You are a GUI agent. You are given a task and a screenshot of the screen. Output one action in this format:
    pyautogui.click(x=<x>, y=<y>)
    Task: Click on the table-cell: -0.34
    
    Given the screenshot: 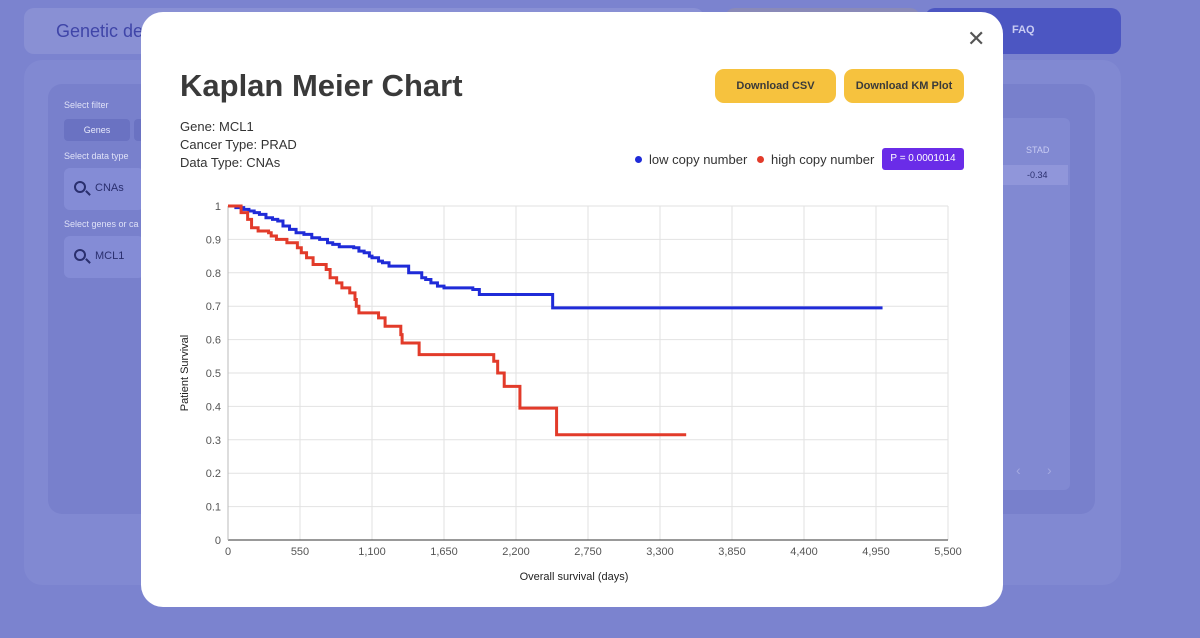 What is the action you would take?
    pyautogui.click(x=1034, y=175)
    